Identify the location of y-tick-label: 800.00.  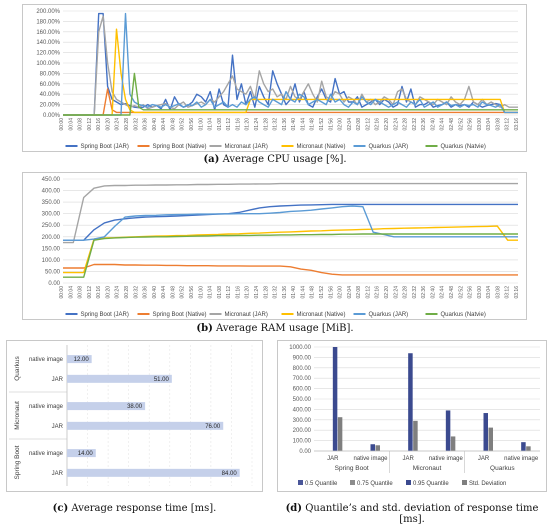
(302, 369).